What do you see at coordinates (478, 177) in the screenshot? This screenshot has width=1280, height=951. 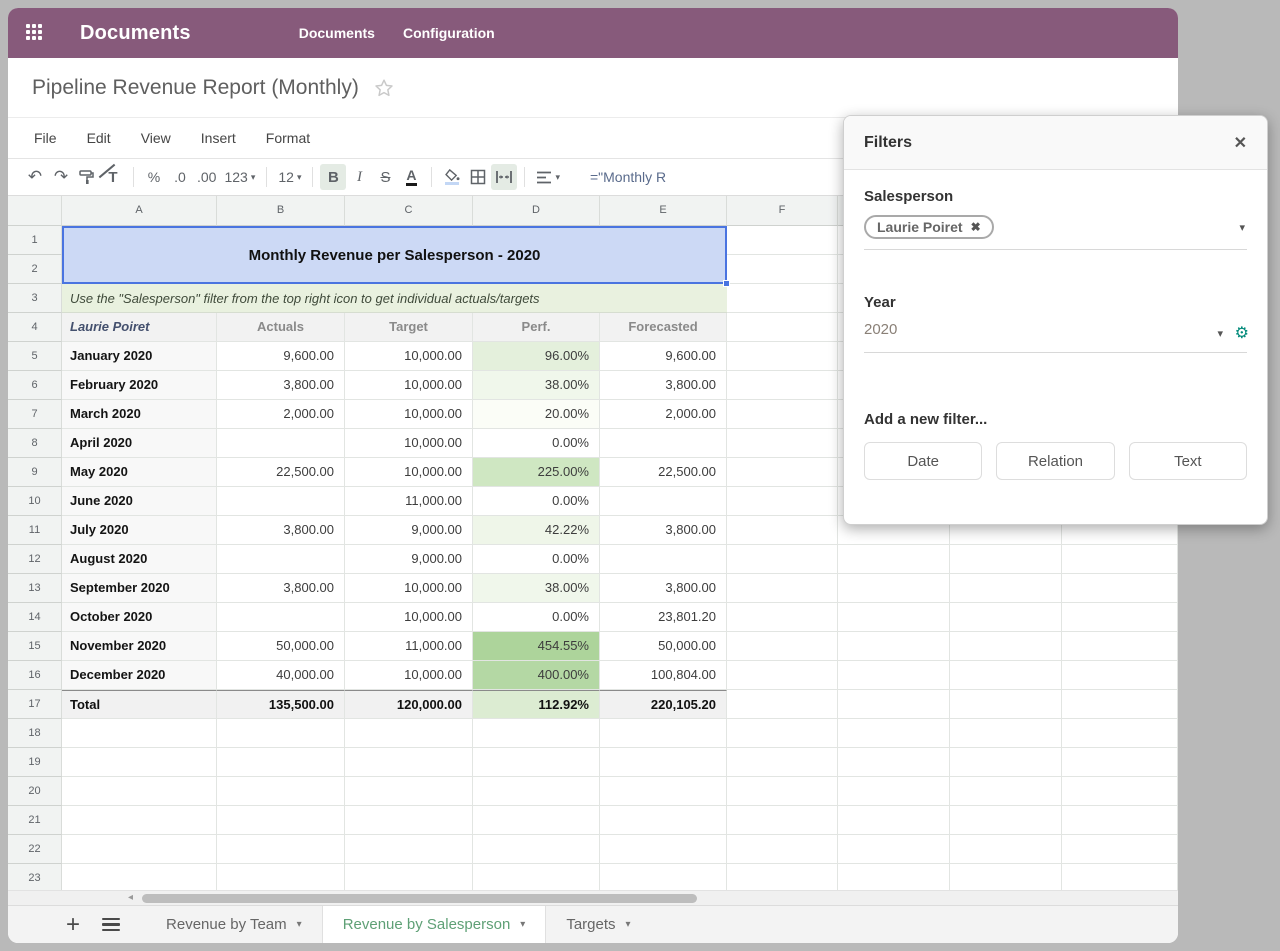 I see `borders-button` at bounding box center [478, 177].